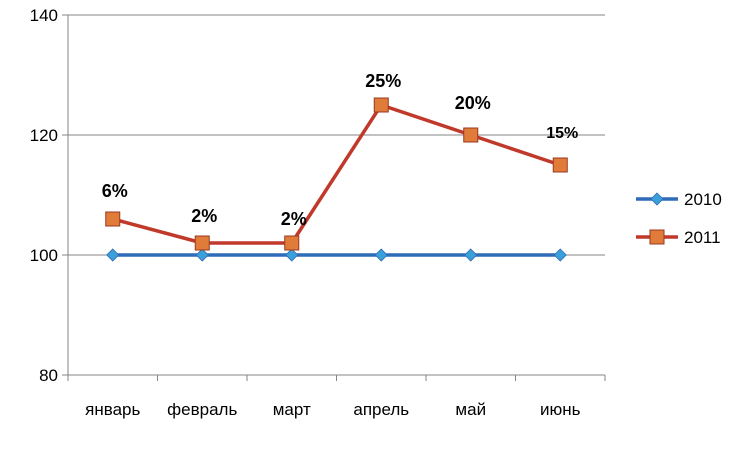  What do you see at coordinates (470, 409) in the screenshot?
I see `x-tick-label: май` at bounding box center [470, 409].